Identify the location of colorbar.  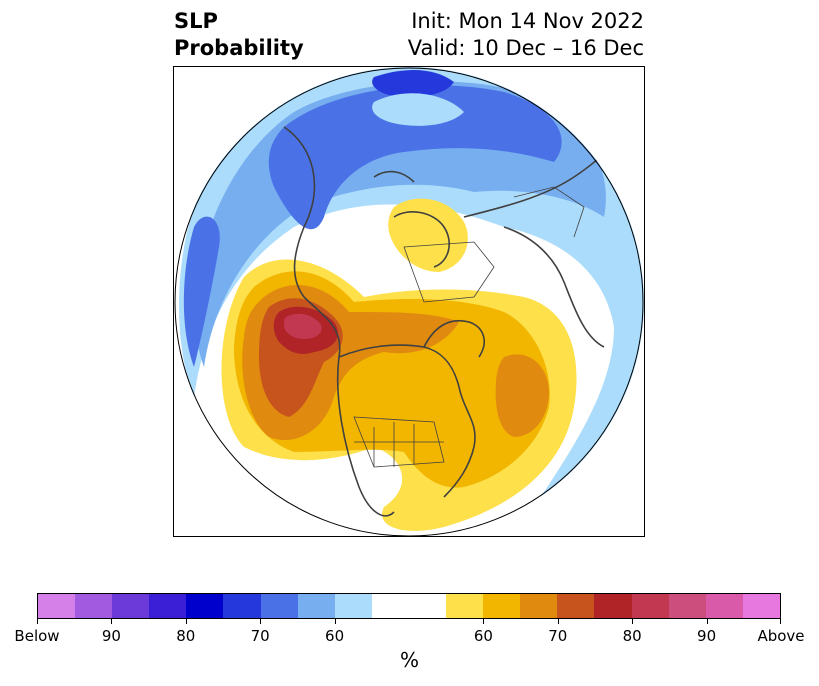
(409, 606).